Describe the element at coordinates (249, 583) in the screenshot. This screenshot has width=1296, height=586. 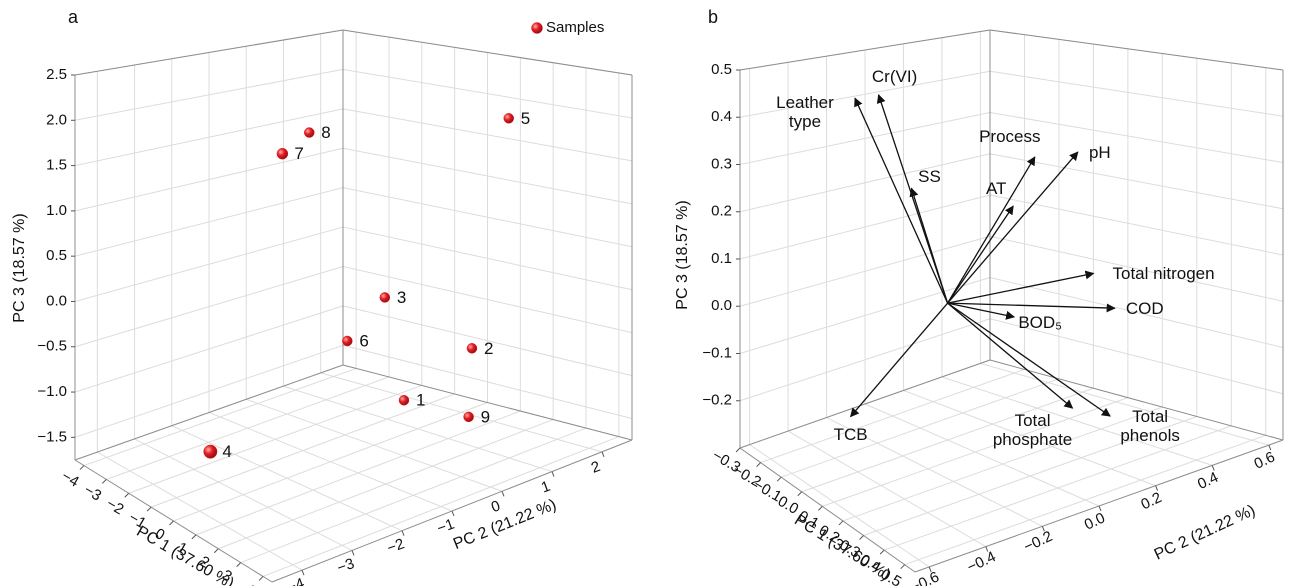
I see `x-tick-label: 4` at that location.